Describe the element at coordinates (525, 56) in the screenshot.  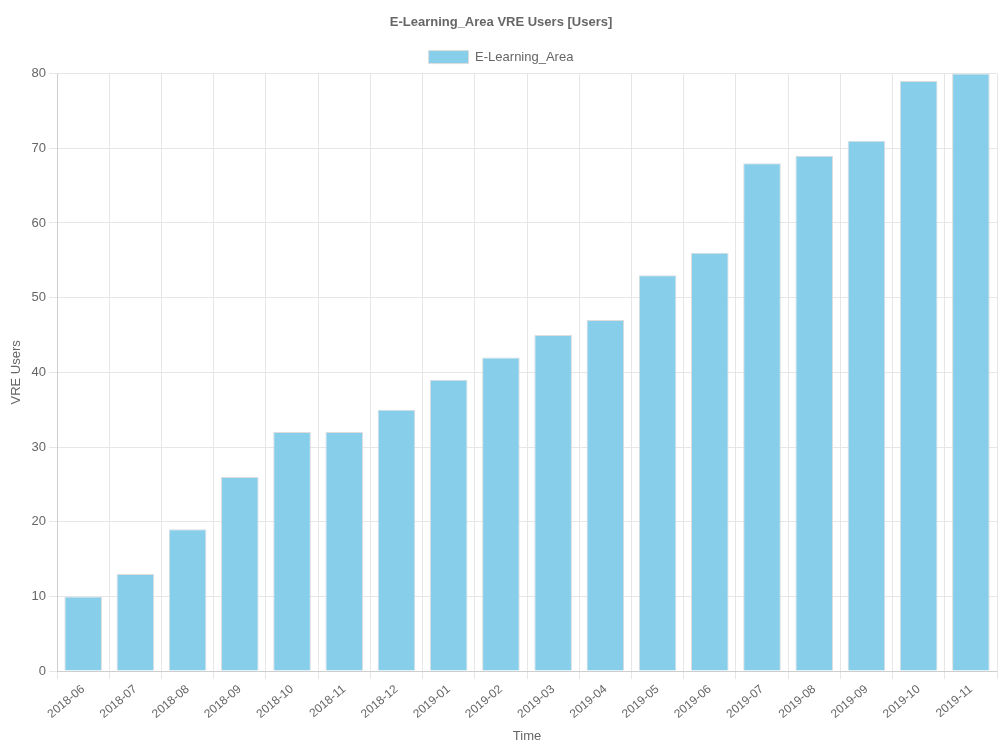
I see `legend-label: E-Learning_Area` at that location.